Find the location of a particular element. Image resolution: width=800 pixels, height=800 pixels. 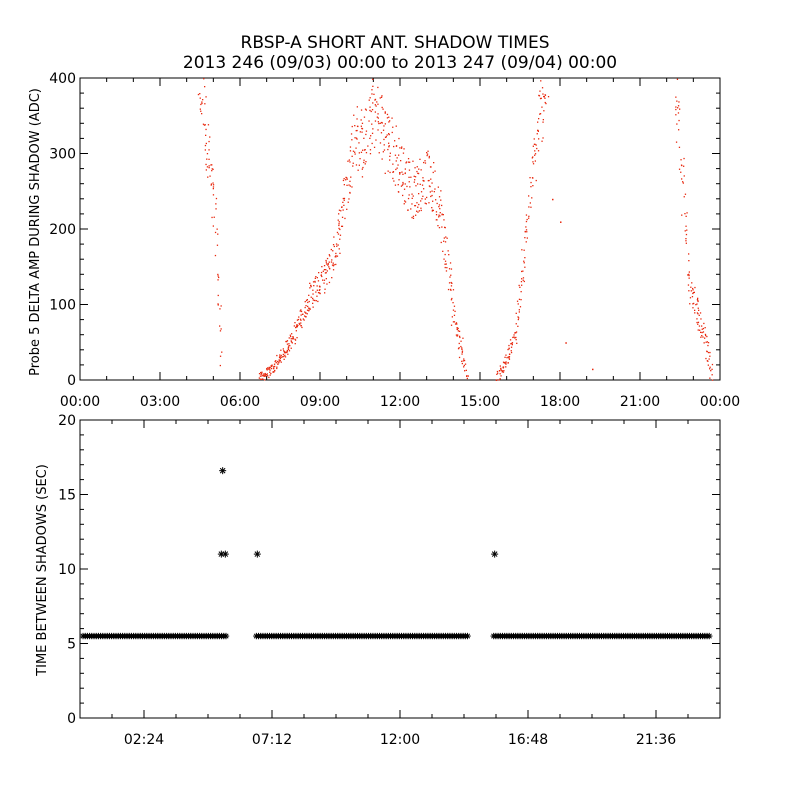

top-x-tick-label: 00:00 is located at coordinates (720, 402).